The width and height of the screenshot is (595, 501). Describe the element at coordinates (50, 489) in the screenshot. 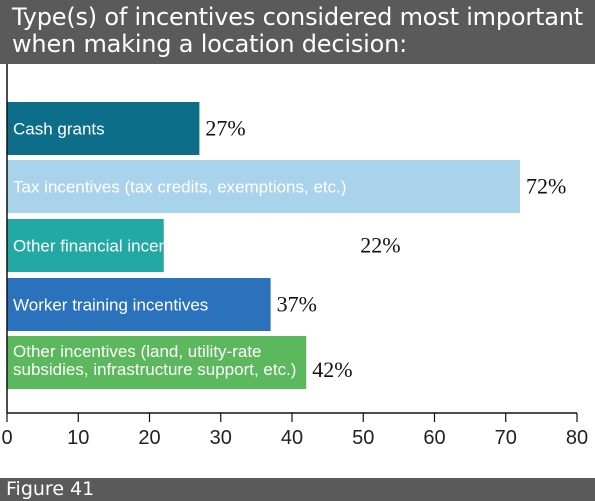

I see `figure-label: Figure 41` at that location.